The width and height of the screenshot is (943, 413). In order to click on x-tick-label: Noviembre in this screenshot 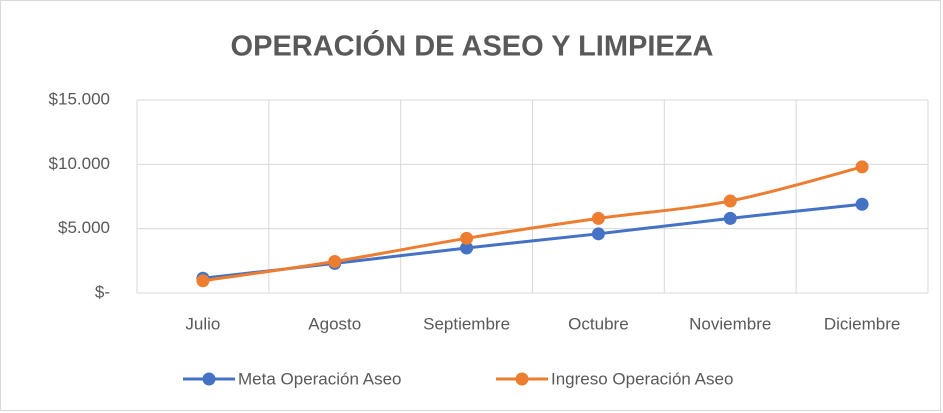, I will do `click(730, 323)`.